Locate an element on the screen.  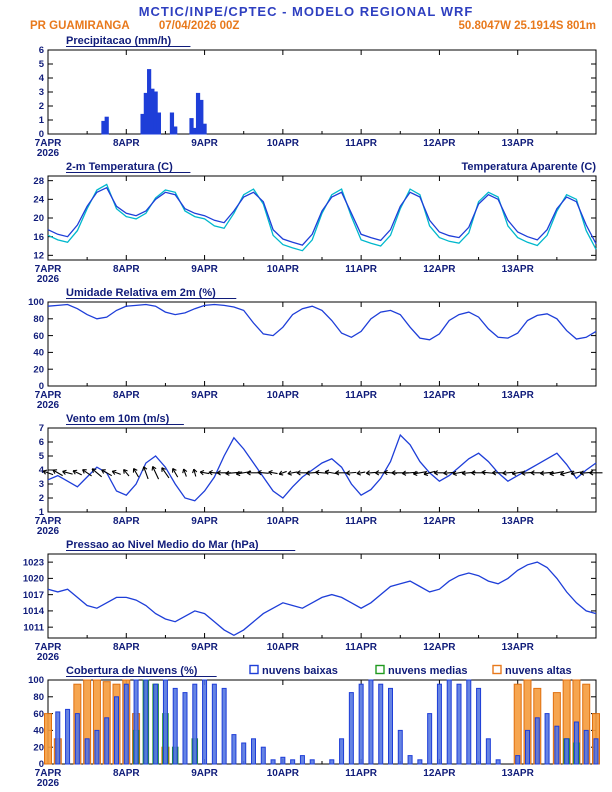
station-name: PR GUAMIRANGA is located at coordinates (80, 26).